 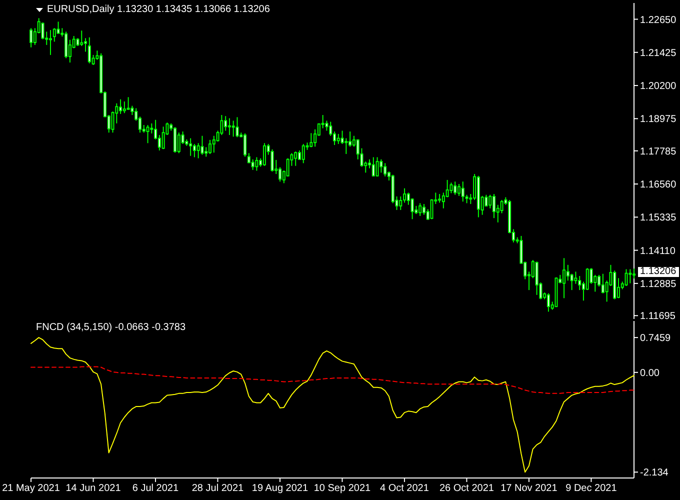 What do you see at coordinates (592, 488) in the screenshot?
I see `x-tick-label: 9 Dec 2021` at bounding box center [592, 488].